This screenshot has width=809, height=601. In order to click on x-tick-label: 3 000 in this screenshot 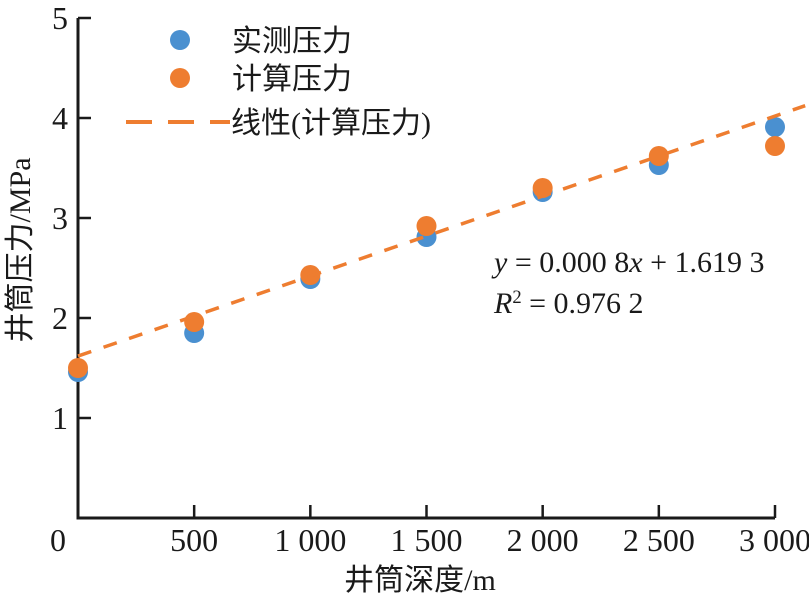, I will do `click(774, 540)`.